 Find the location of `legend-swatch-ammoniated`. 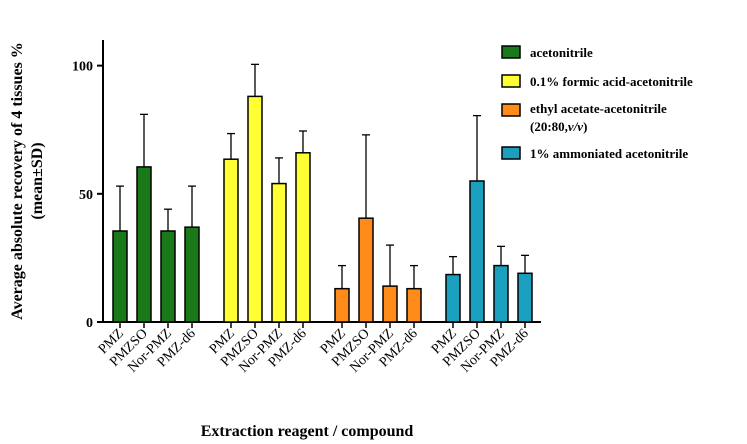

legend-swatch-ammoniated is located at coordinates (511, 153).